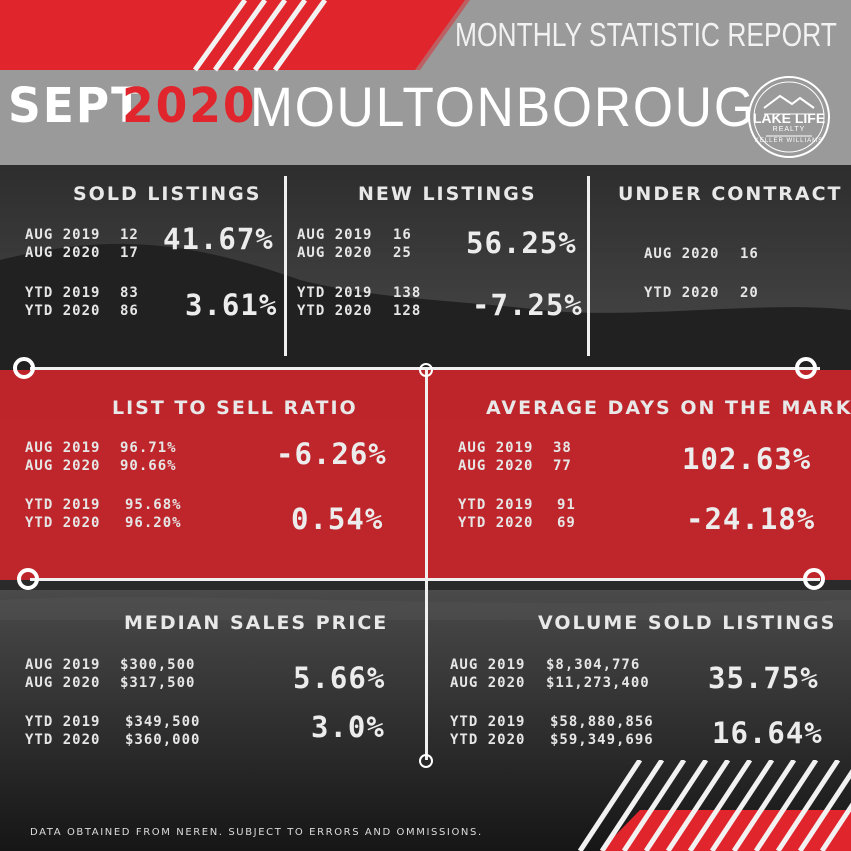  What do you see at coordinates (63, 466) in the screenshot?
I see `lts-aug2020-label: AUG 2020` at bounding box center [63, 466].